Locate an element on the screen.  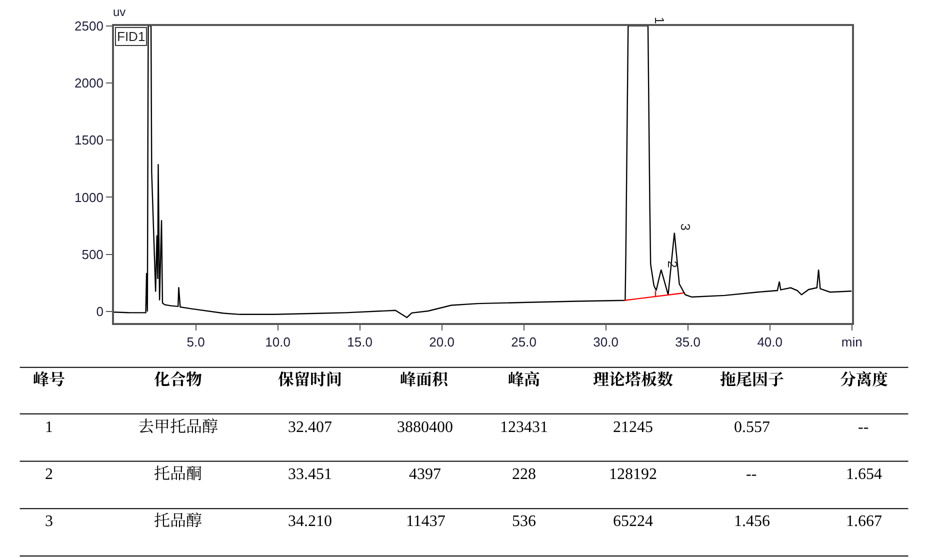
text: 21245 is located at coordinates (633, 427).